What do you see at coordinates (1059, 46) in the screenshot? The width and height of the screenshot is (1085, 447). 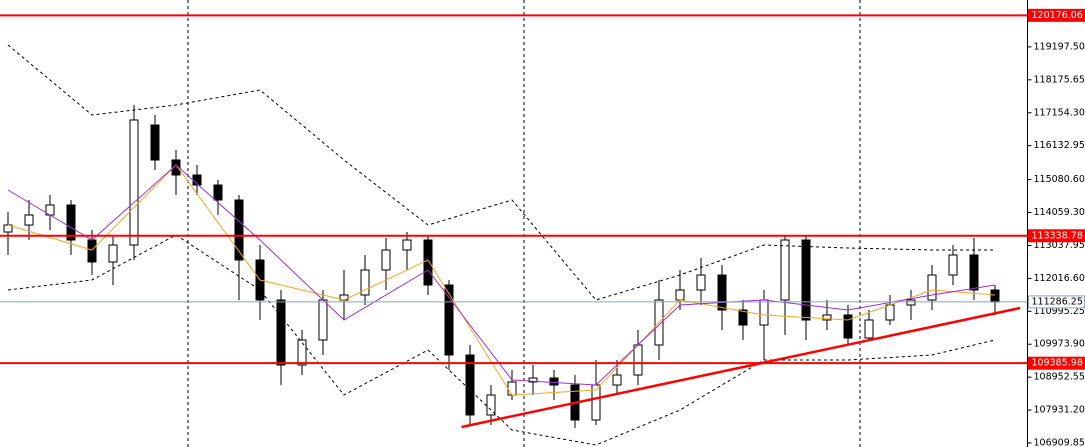 I see `y-tick-label: 119197.50` at bounding box center [1059, 46].